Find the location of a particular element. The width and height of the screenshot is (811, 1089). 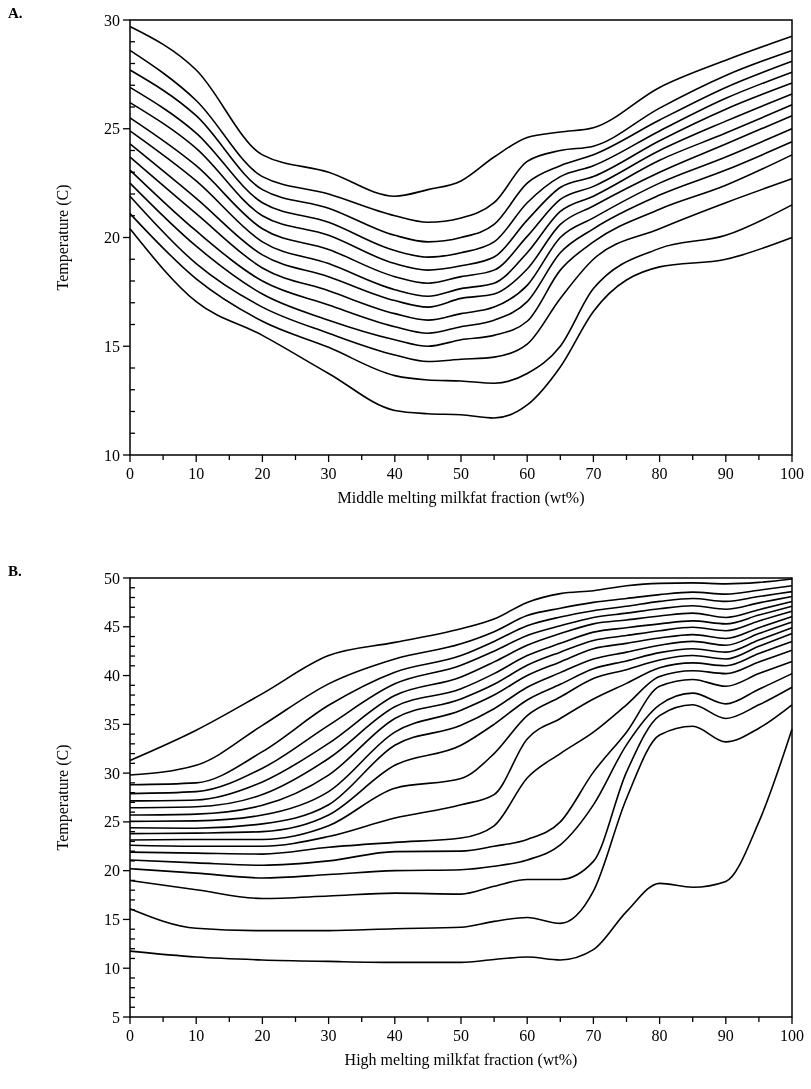

chart-title: B. is located at coordinates (15, 571).